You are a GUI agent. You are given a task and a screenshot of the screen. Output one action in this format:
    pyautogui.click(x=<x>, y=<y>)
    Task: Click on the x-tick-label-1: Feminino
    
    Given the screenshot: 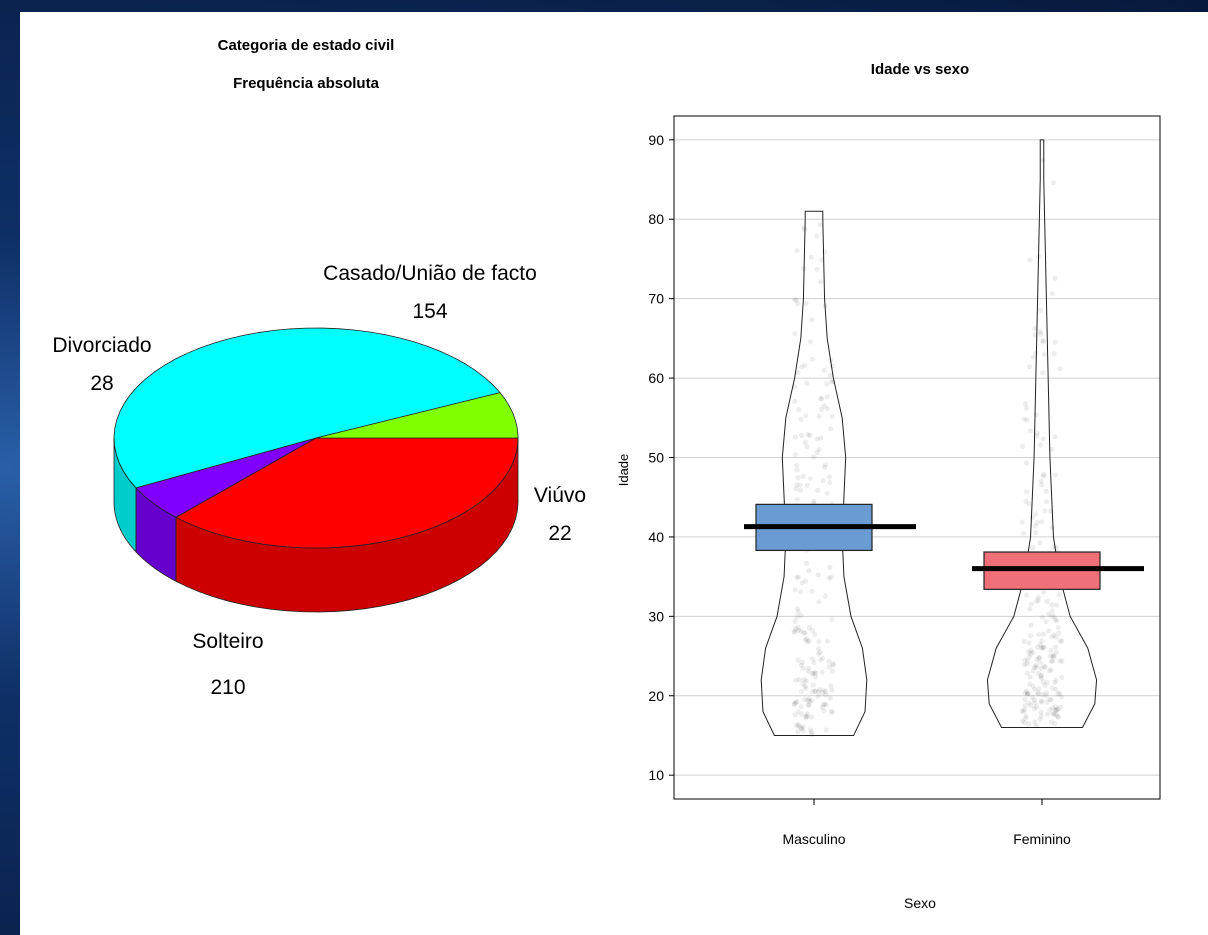 What is the action you would take?
    pyautogui.click(x=1042, y=839)
    